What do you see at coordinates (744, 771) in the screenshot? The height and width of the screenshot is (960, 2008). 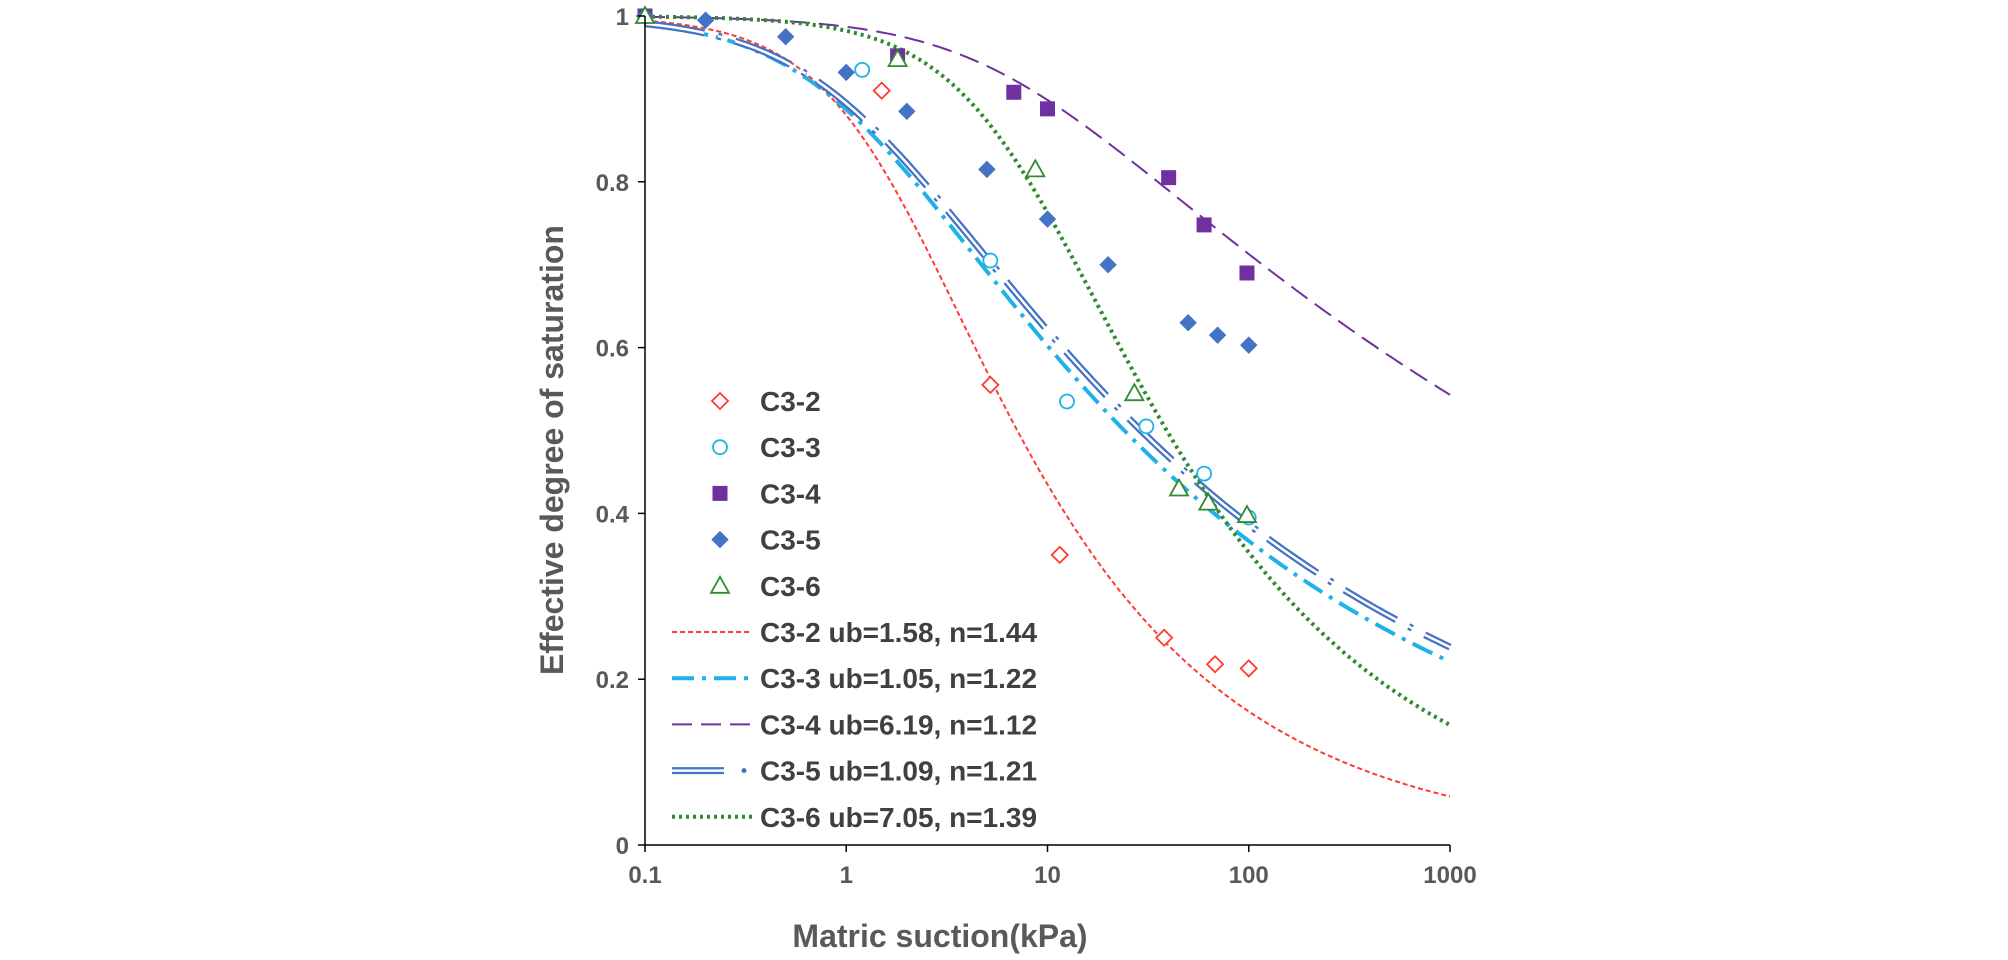 I see `legend-line-dot` at bounding box center [744, 771].